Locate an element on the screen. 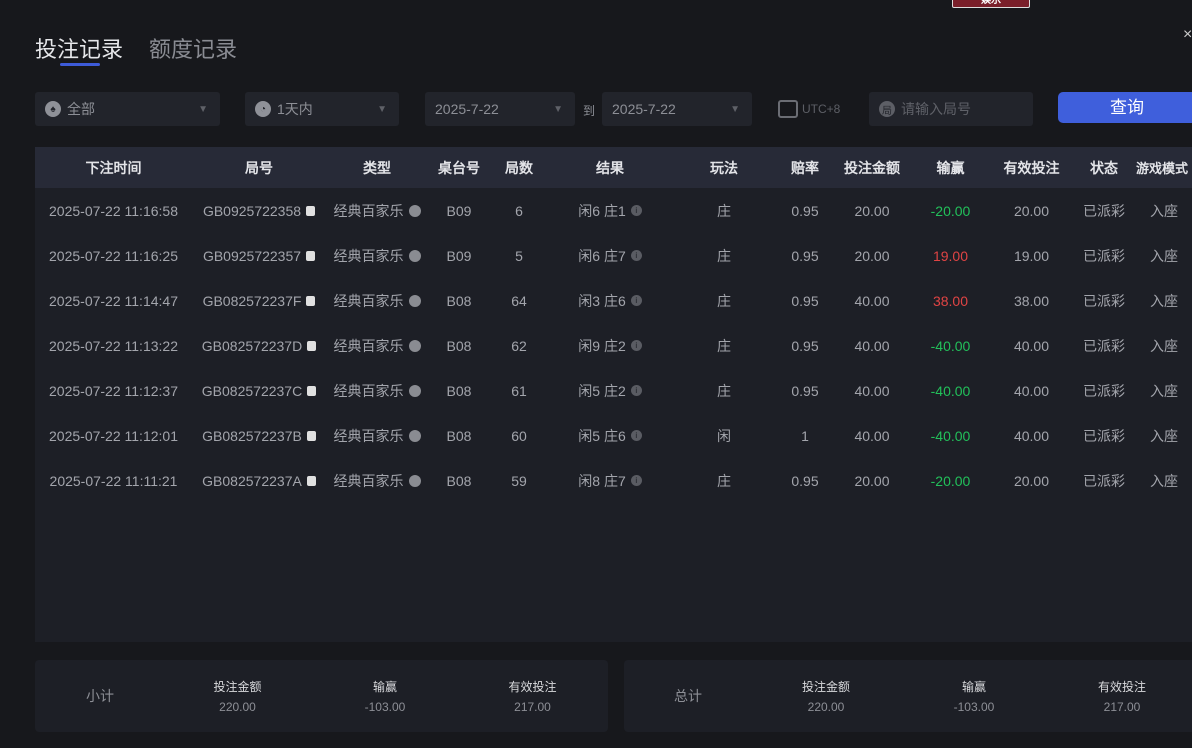  cell-bet-amount: 20.00 is located at coordinates (872, 256).